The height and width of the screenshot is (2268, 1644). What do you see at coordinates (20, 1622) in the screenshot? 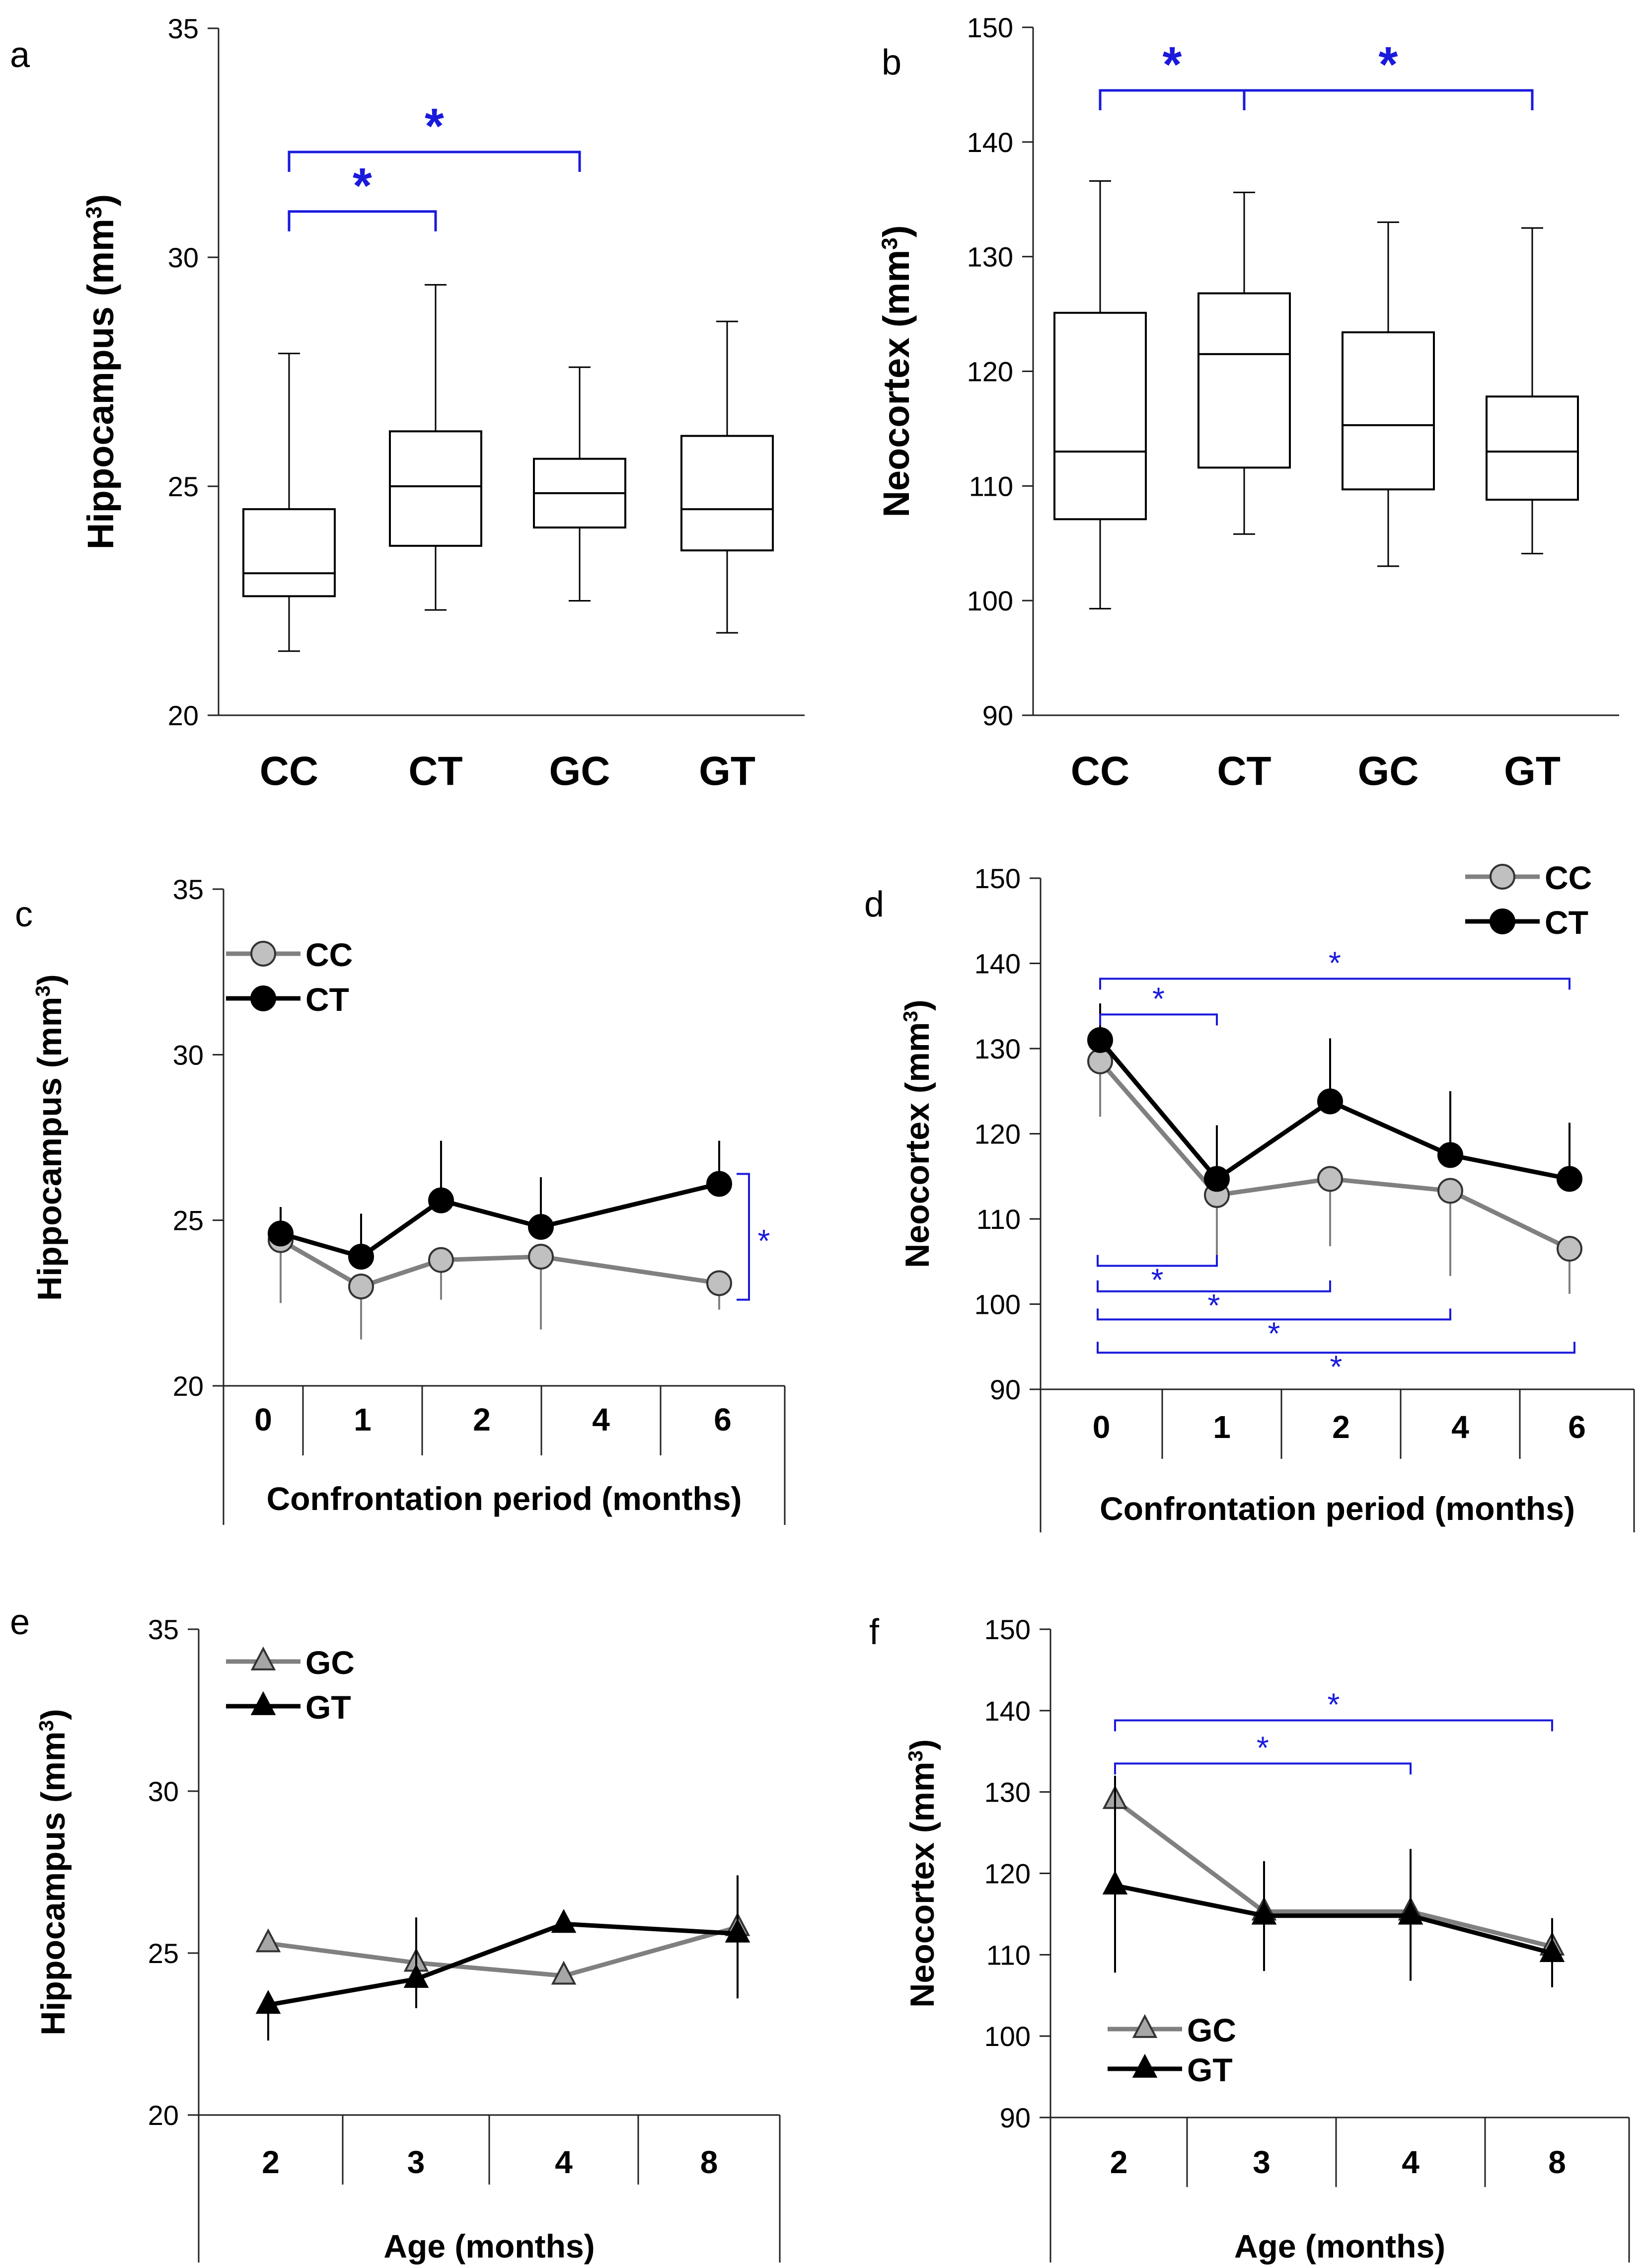
I see `panel-label: e` at bounding box center [20, 1622].